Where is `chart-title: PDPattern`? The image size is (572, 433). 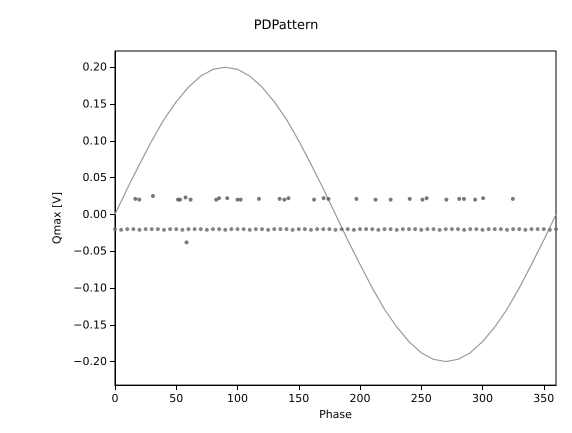
chart-title: PDPattern is located at coordinates (286, 25).